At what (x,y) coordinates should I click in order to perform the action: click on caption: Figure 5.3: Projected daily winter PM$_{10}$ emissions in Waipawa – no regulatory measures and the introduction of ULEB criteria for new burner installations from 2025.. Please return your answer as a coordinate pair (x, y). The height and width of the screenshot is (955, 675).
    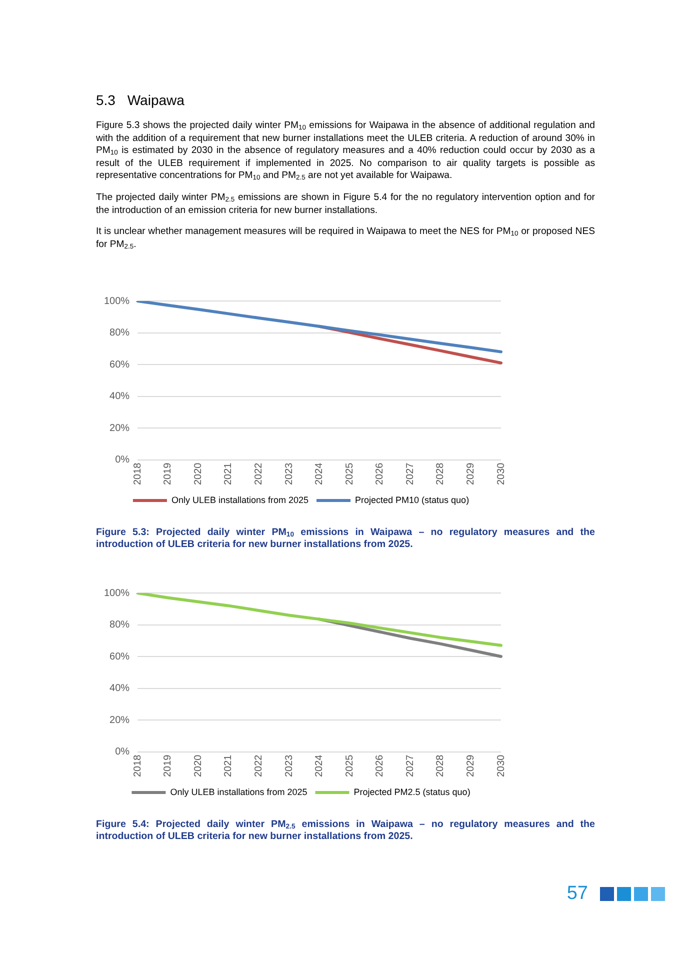
    Looking at the image, I should click on (345, 539).